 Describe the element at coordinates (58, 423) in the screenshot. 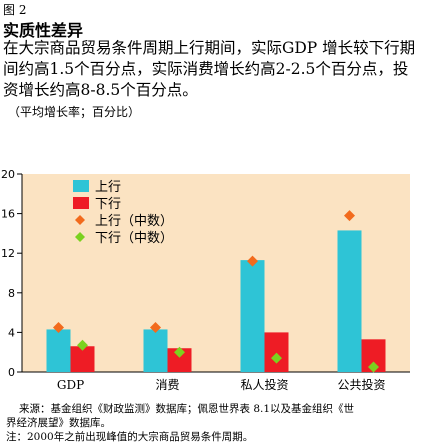

I see `source-note-line-2: 界经济展望》数据库。` at that location.